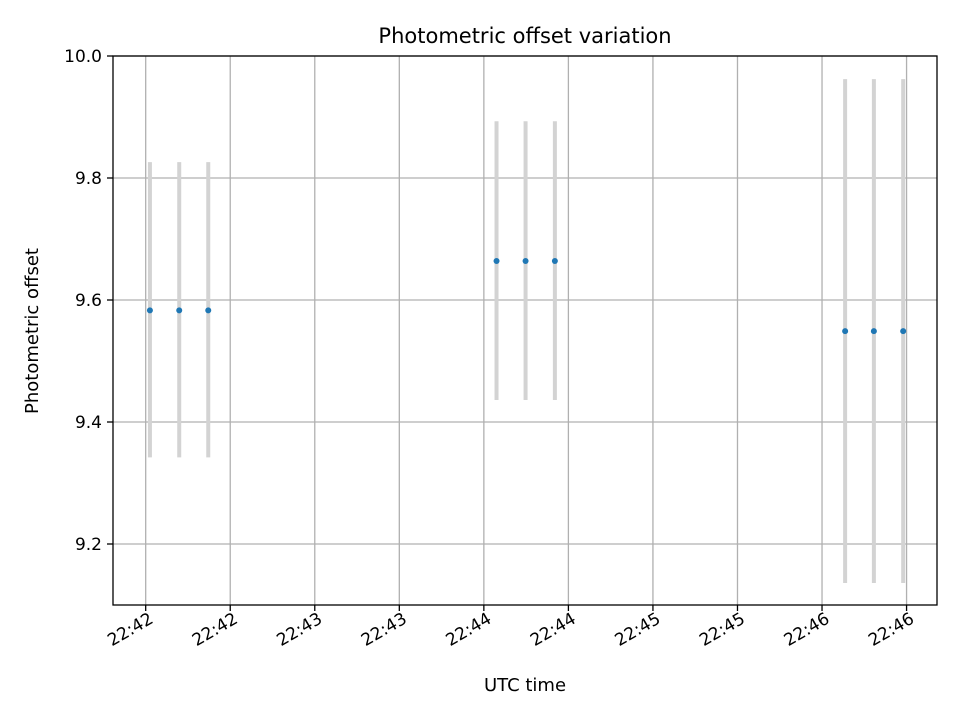 Image resolution: width=960 pixels, height=720 pixels. Describe the element at coordinates (88, 545) in the screenshot. I see `y-tick-label: 9.2` at that location.